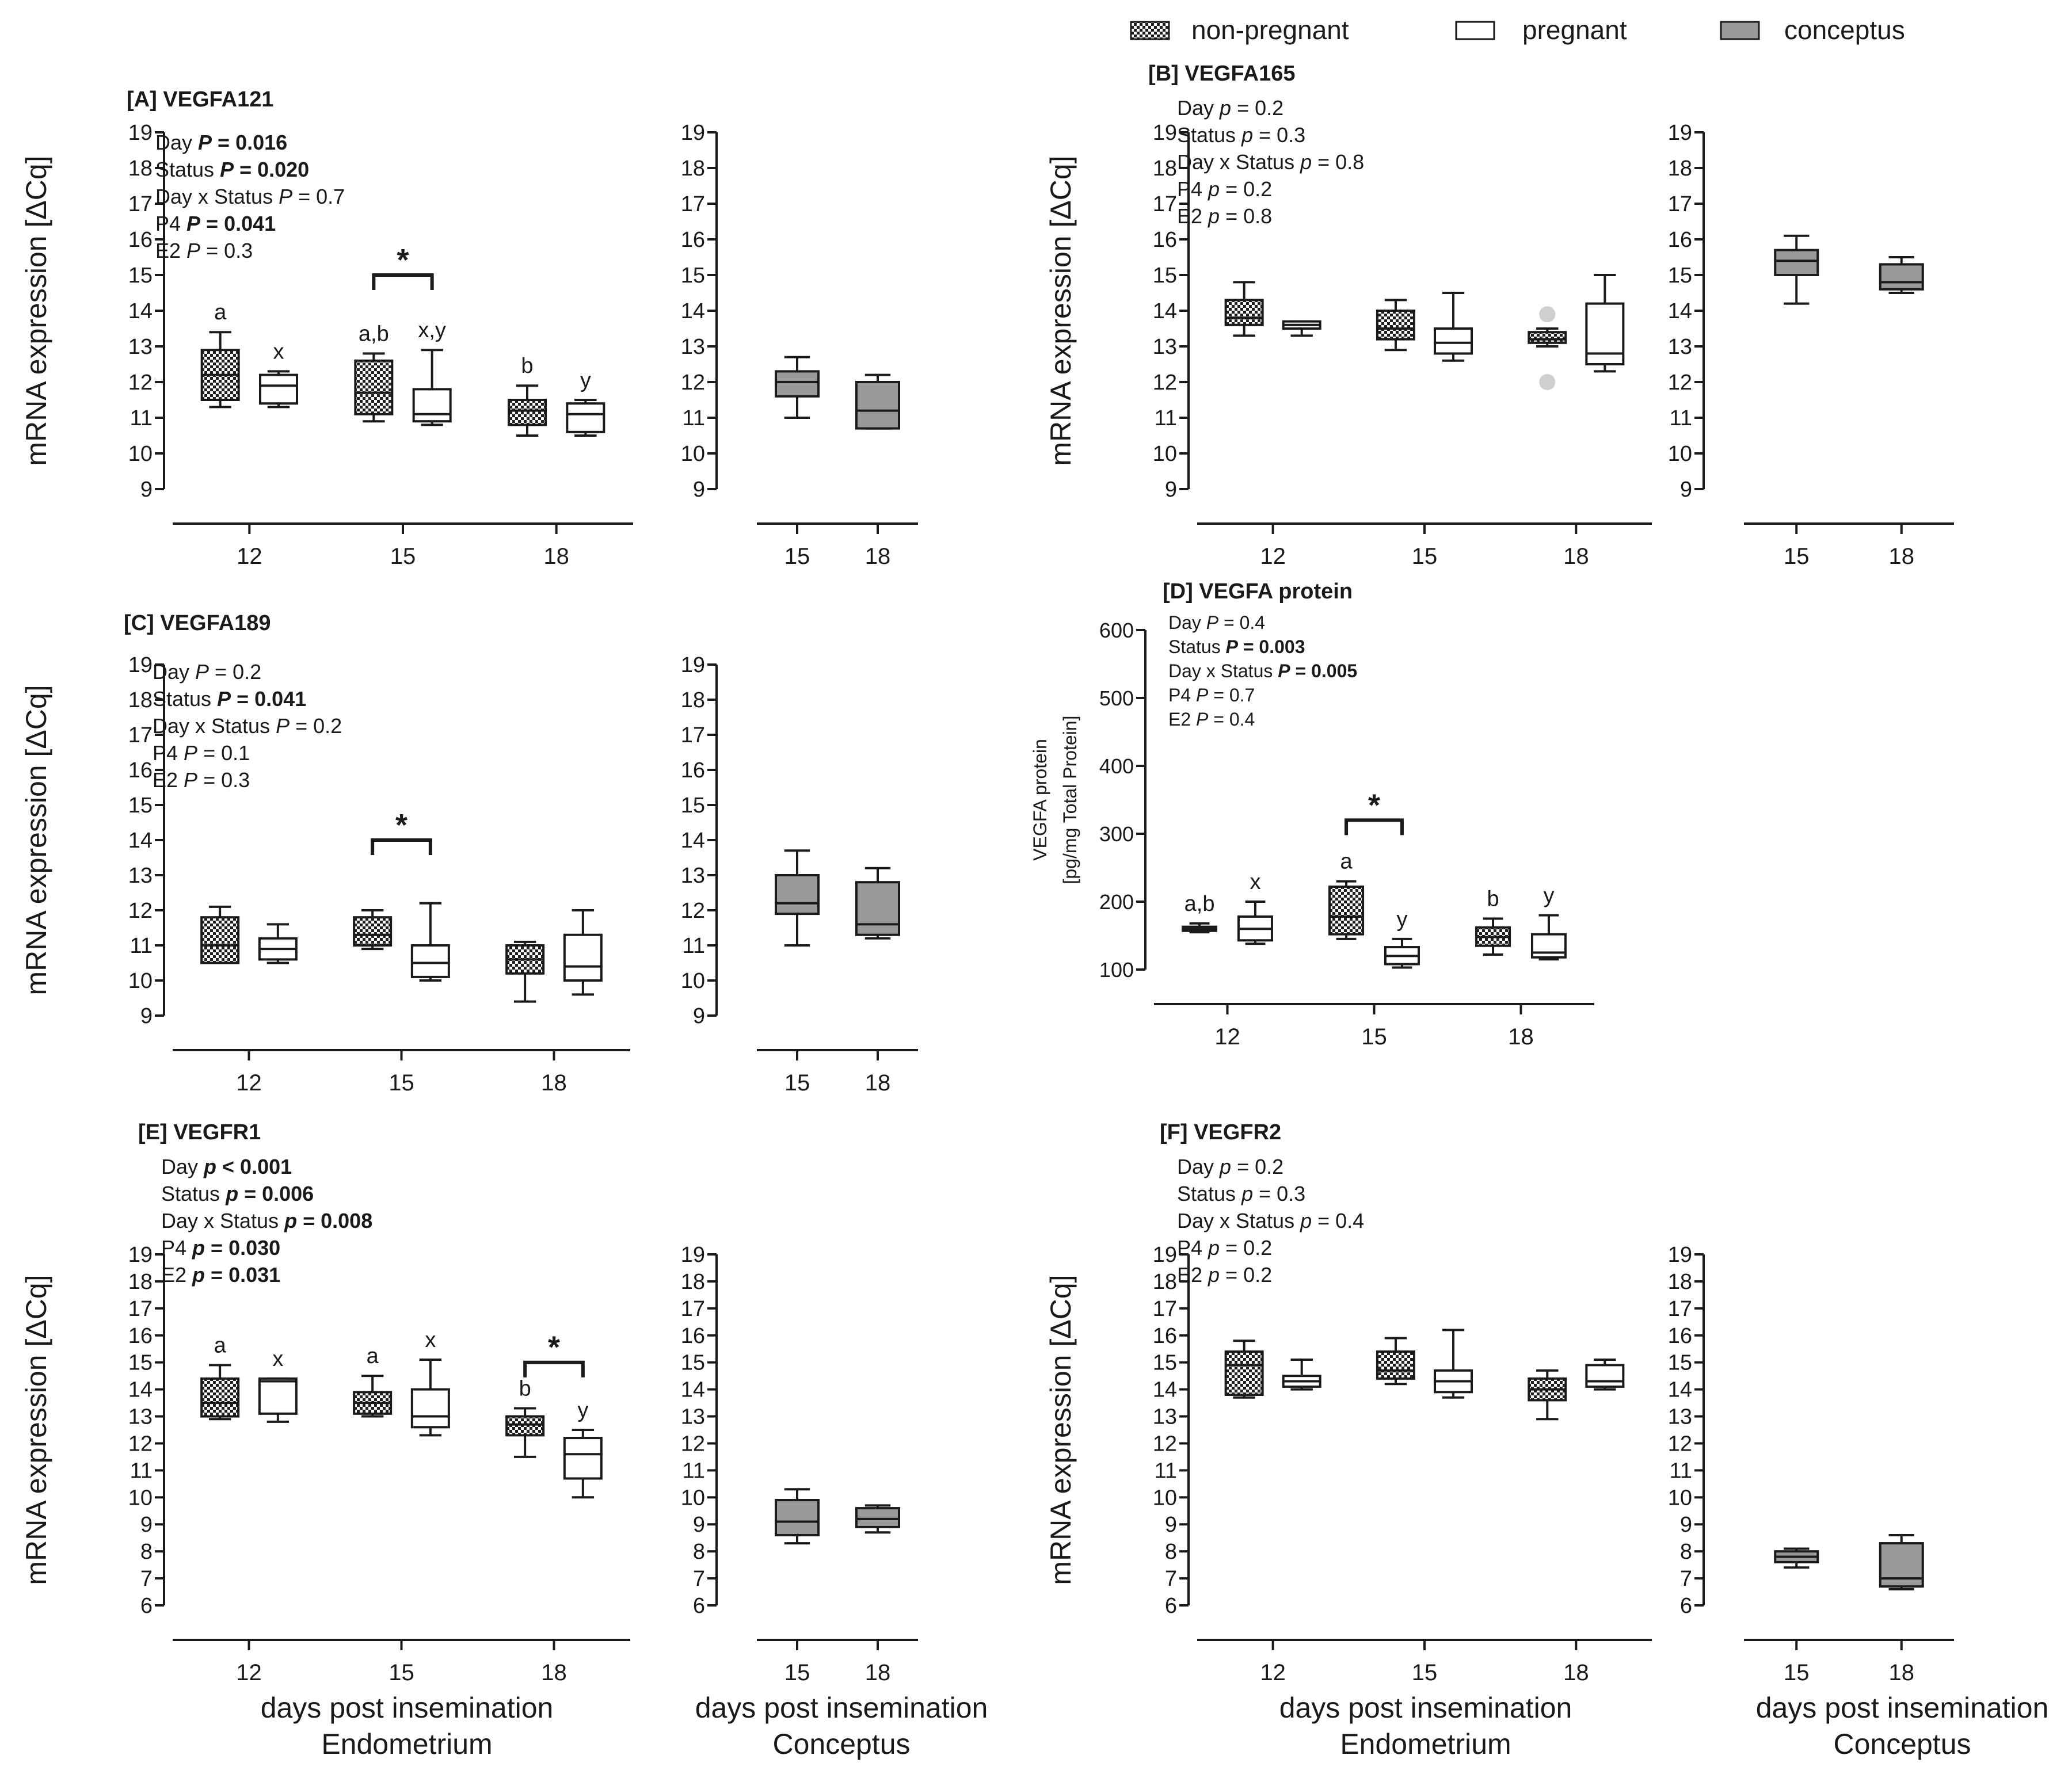  I want to click on panel-c-conceptus-y-tick-label: 18, so click(693, 700).